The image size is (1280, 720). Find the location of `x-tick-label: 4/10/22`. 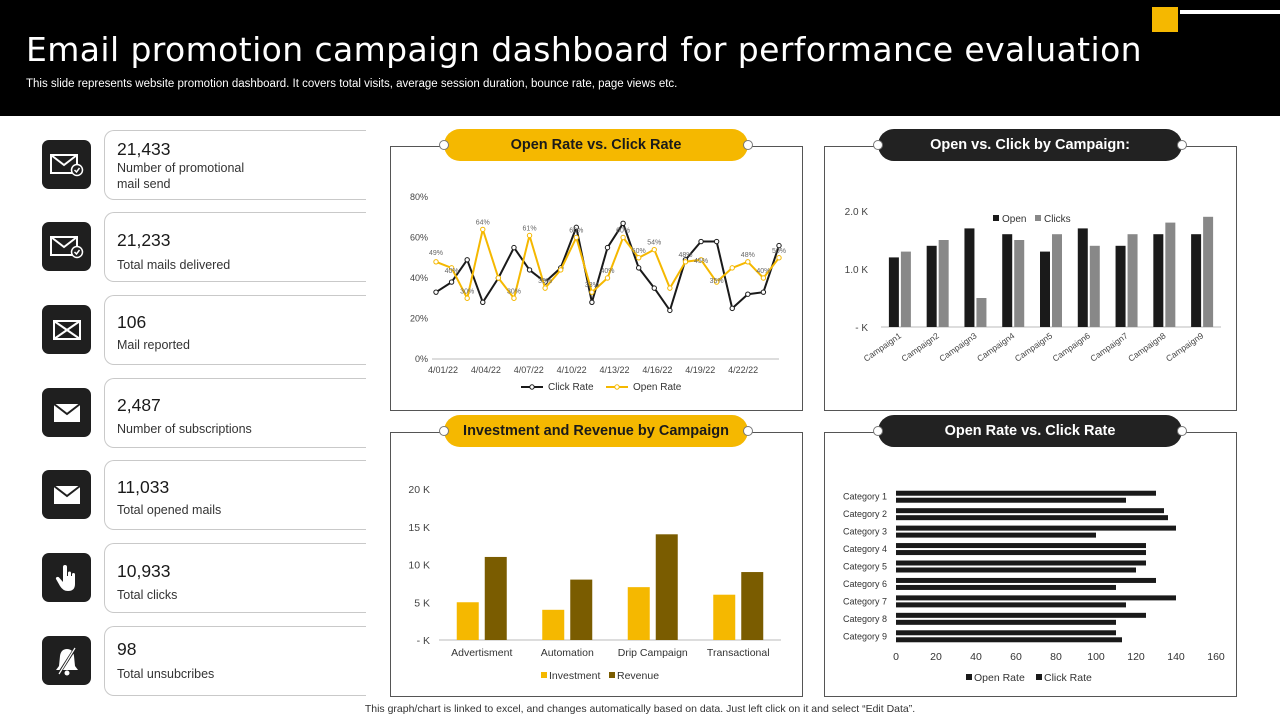

x-tick-label: 4/10/22 is located at coordinates (572, 370).